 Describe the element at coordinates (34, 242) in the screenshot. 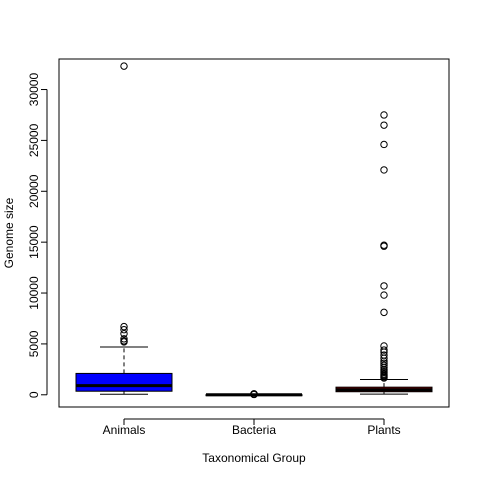

I see `y-tick-label: 15000` at that location.